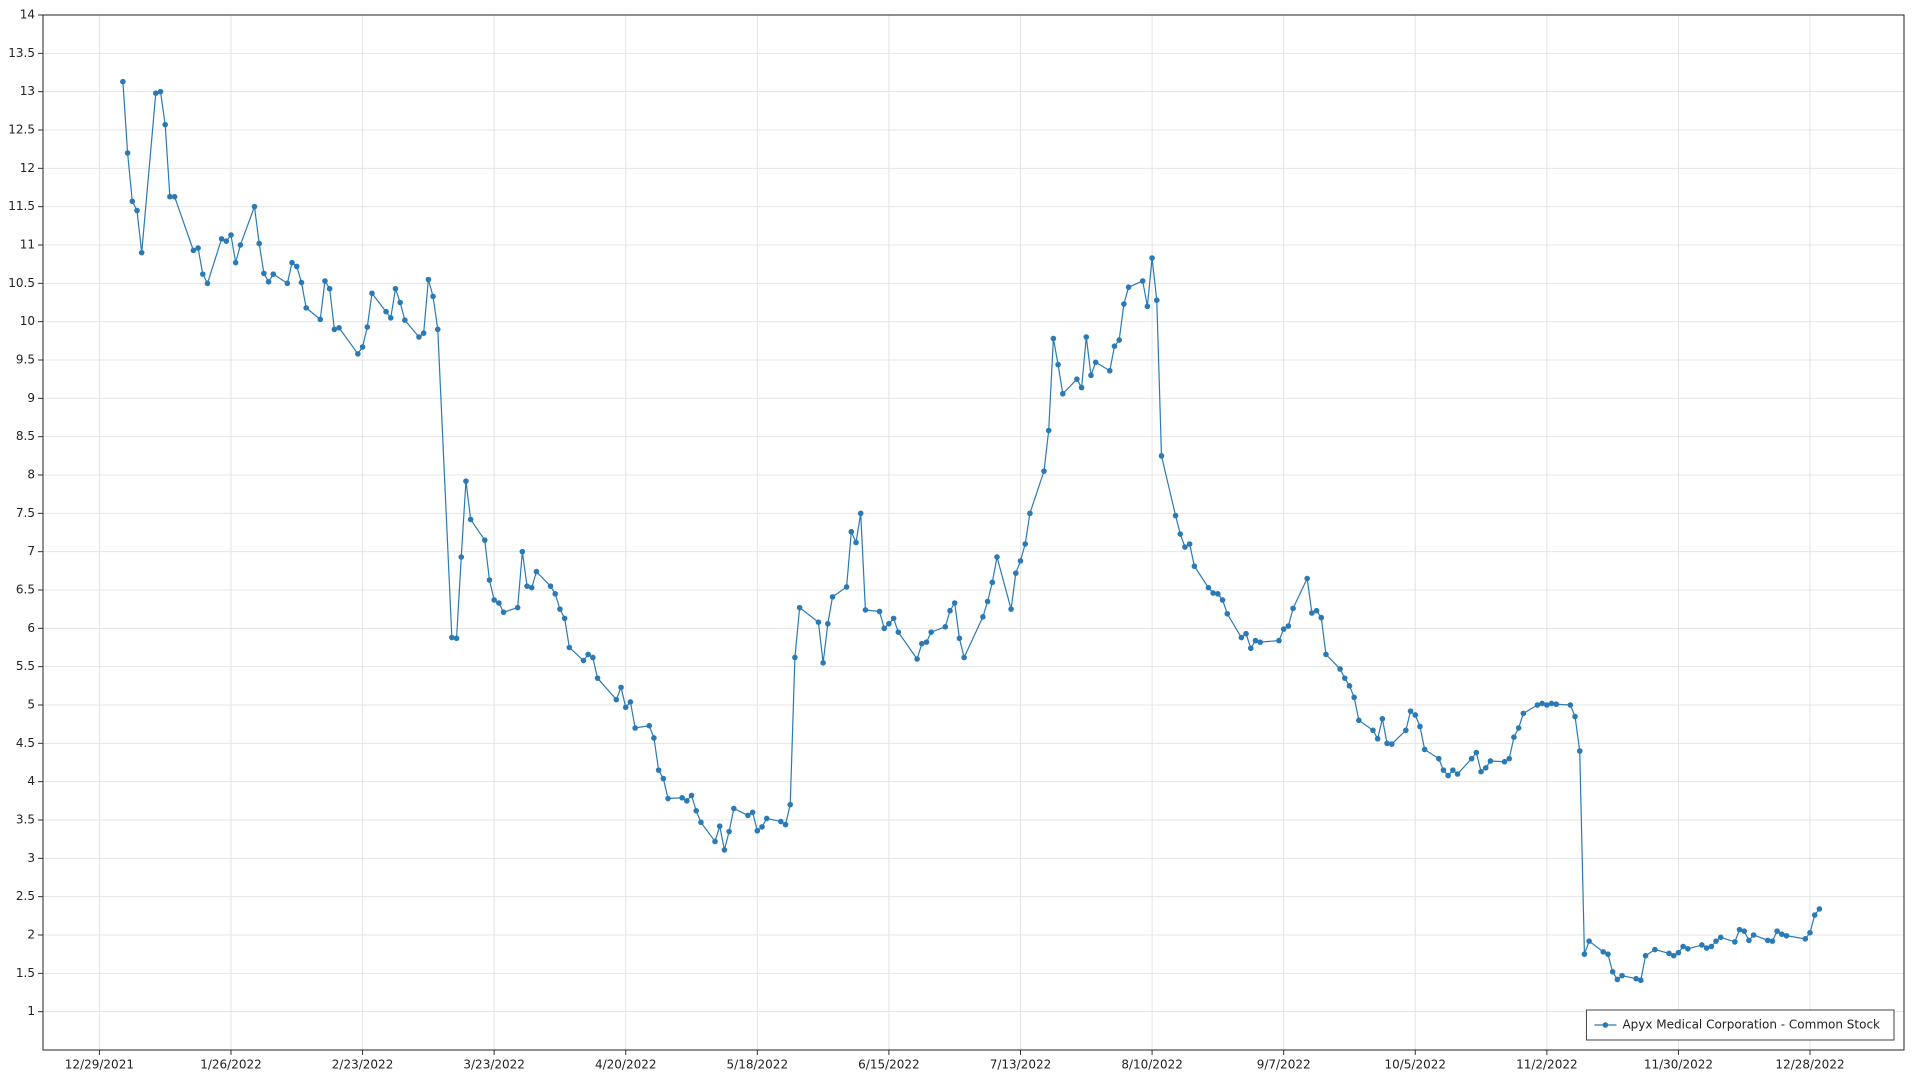 The width and height of the screenshot is (1920, 1080). Describe the element at coordinates (1740, 1025) in the screenshot. I see `legend: Apyx Medical Corporation - Common Stock` at that location.